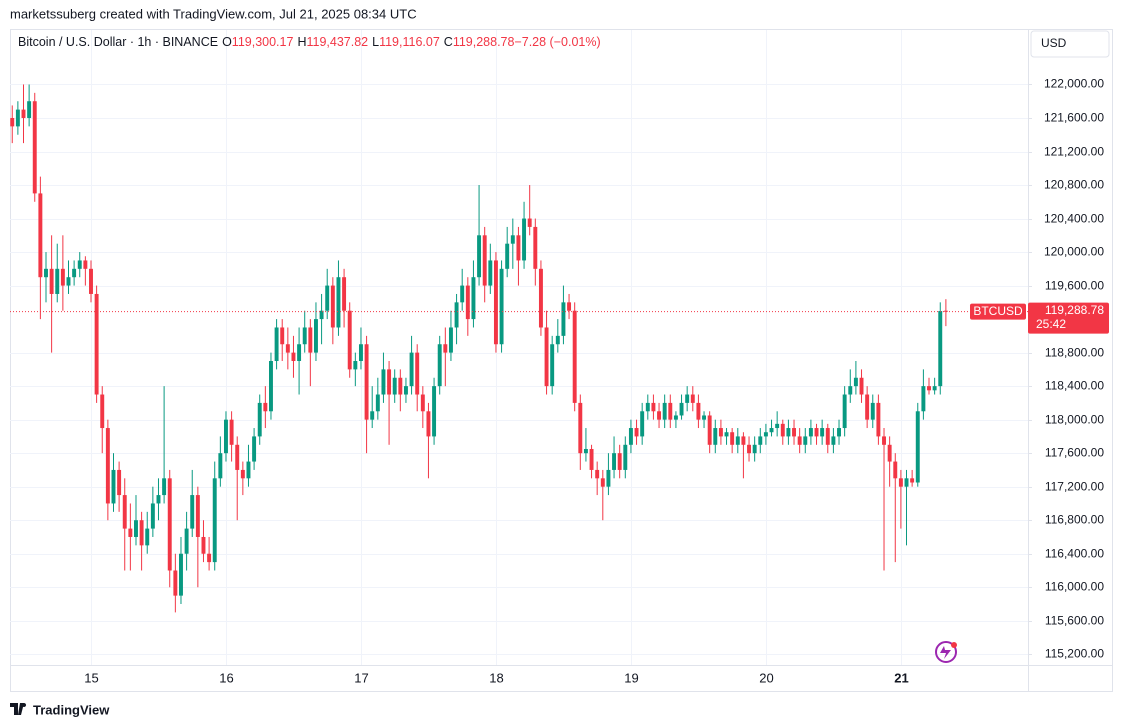 The width and height of the screenshot is (1123, 727). What do you see at coordinates (1054, 43) in the screenshot?
I see `currency: USD` at bounding box center [1054, 43].